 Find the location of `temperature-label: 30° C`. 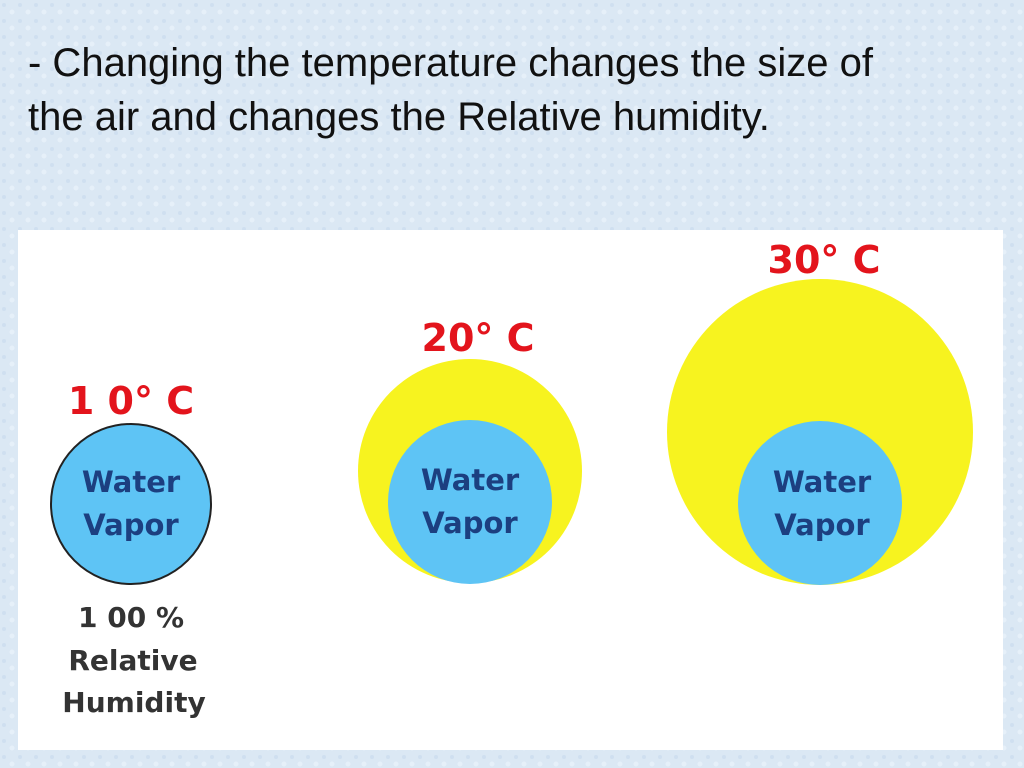

temperature-label: 30° C is located at coordinates (824, 260).